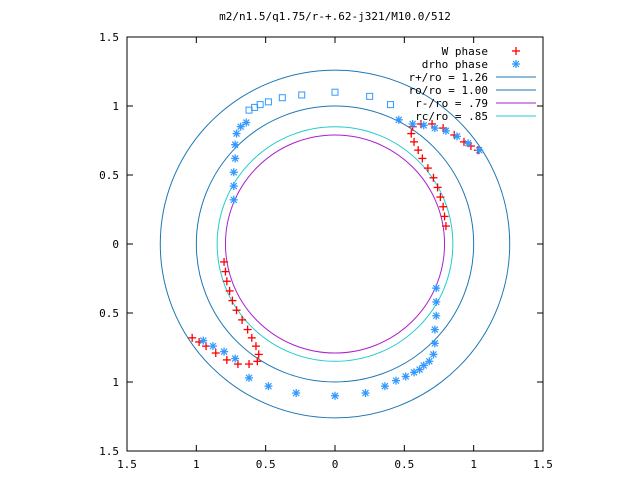 The height and width of the screenshot is (480, 640). Describe the element at coordinates (451, 103) in the screenshot. I see `legend-label-4: r-/ro = .79` at that location.